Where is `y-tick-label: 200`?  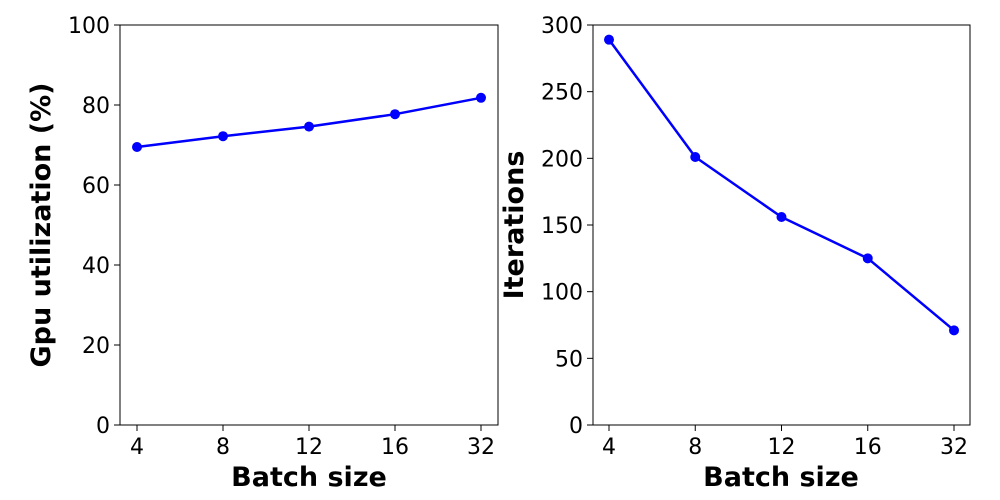
y-tick-label: 200 is located at coordinates (562, 159).